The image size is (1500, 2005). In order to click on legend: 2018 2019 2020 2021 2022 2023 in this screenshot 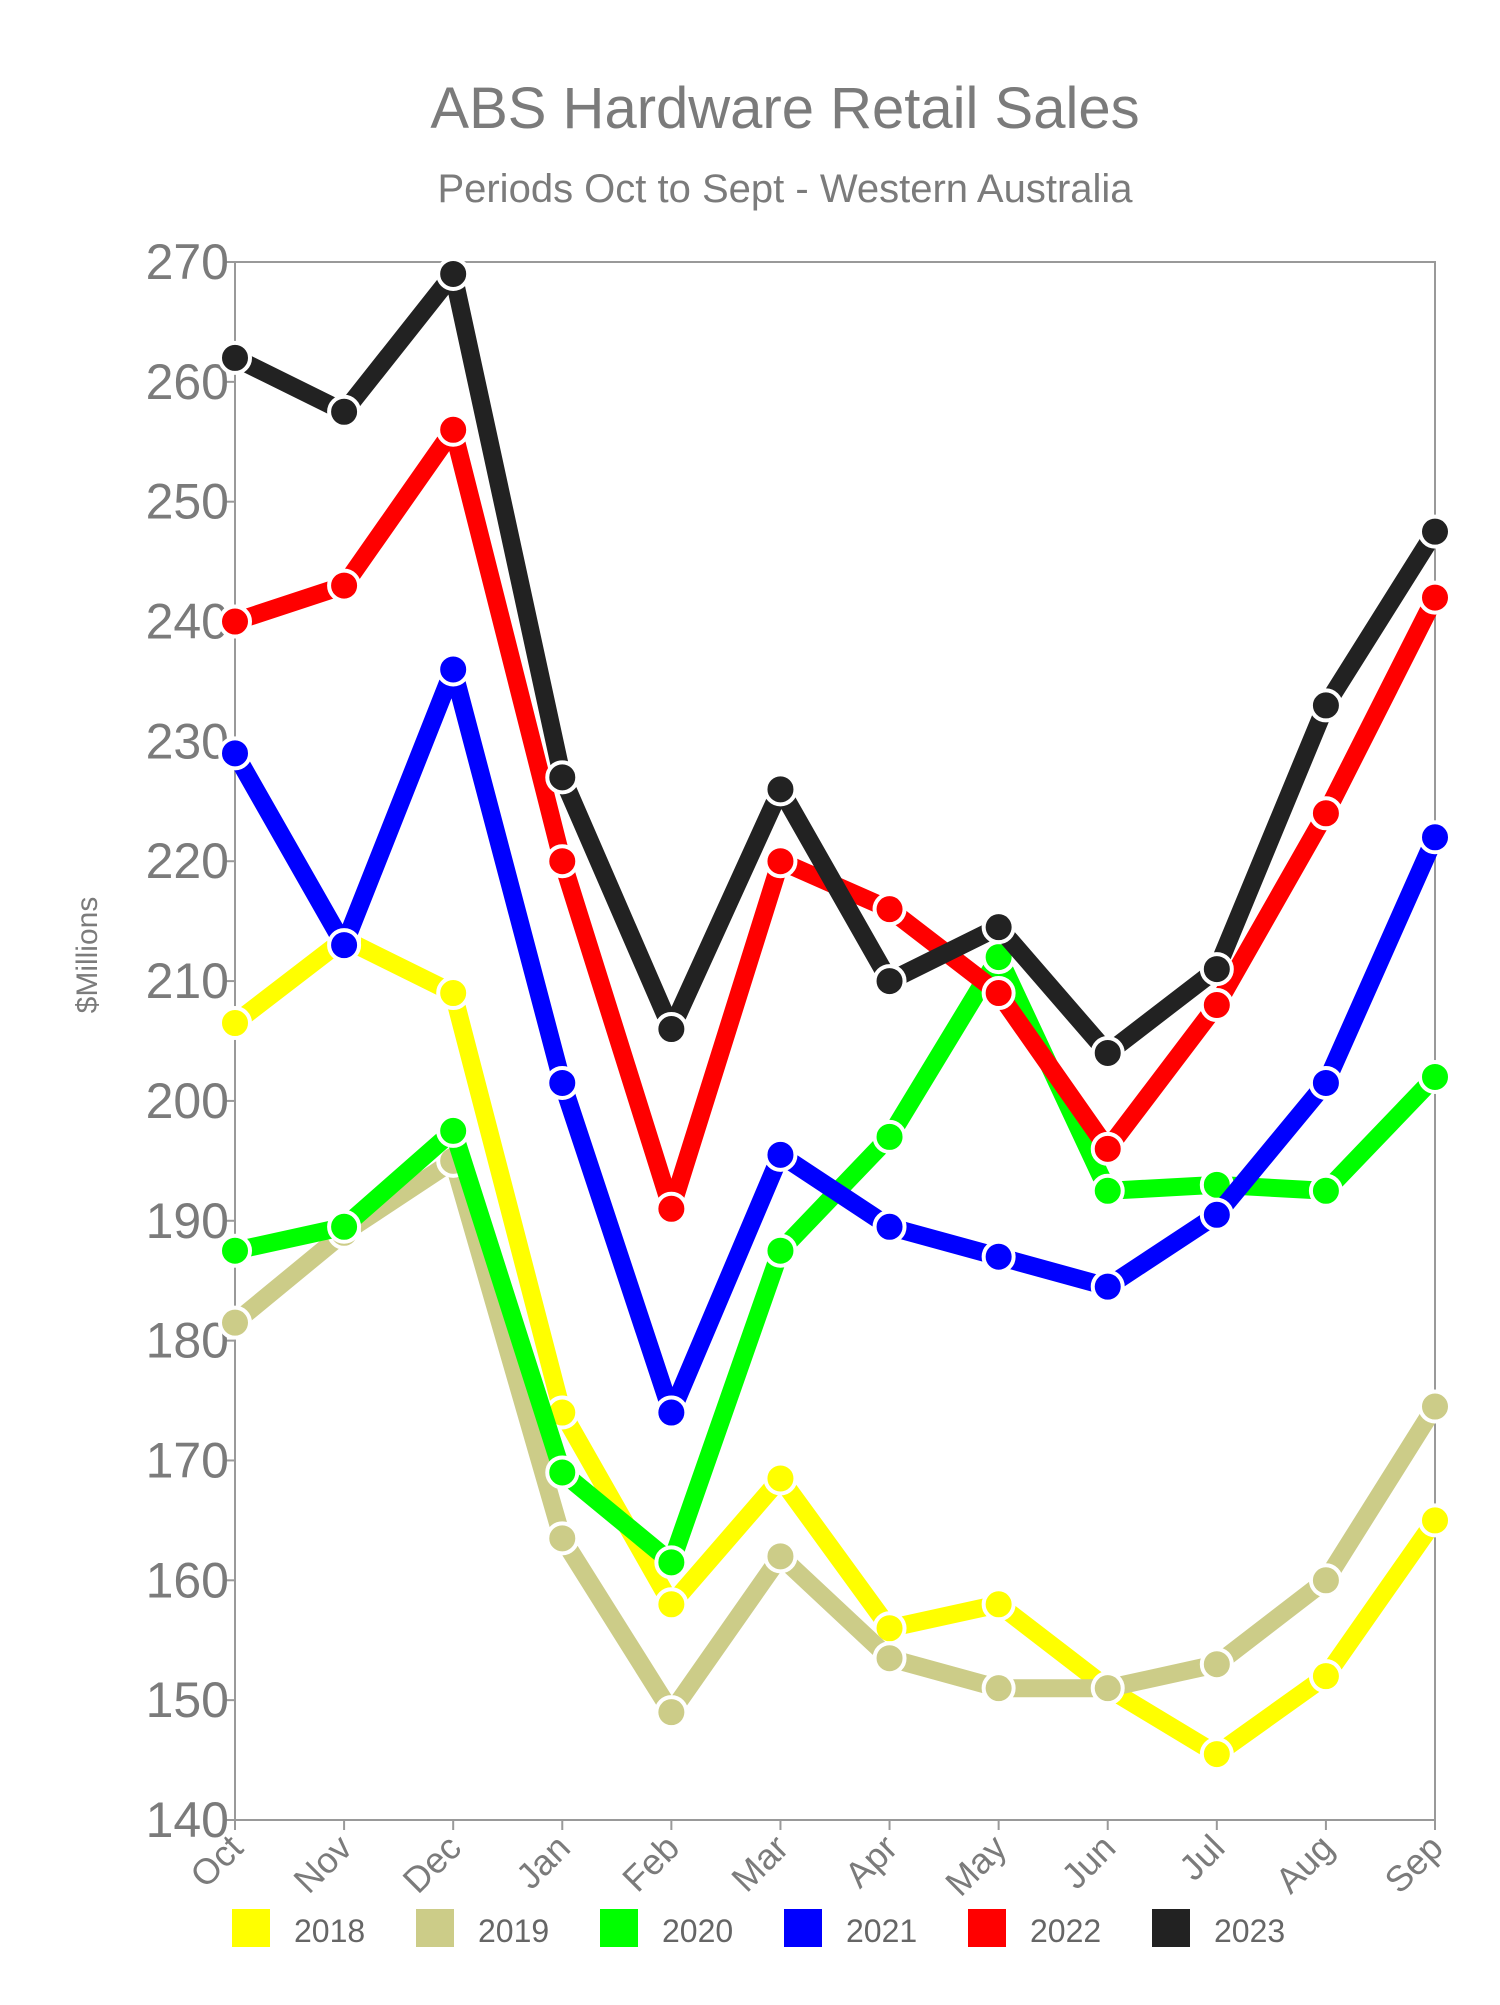, I will do `click(758, 1929)`.